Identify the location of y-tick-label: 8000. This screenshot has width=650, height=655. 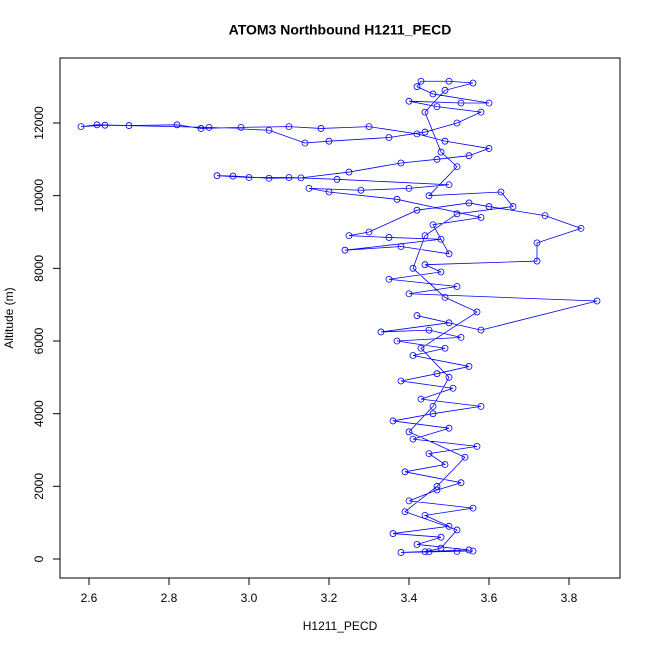
(39, 268).